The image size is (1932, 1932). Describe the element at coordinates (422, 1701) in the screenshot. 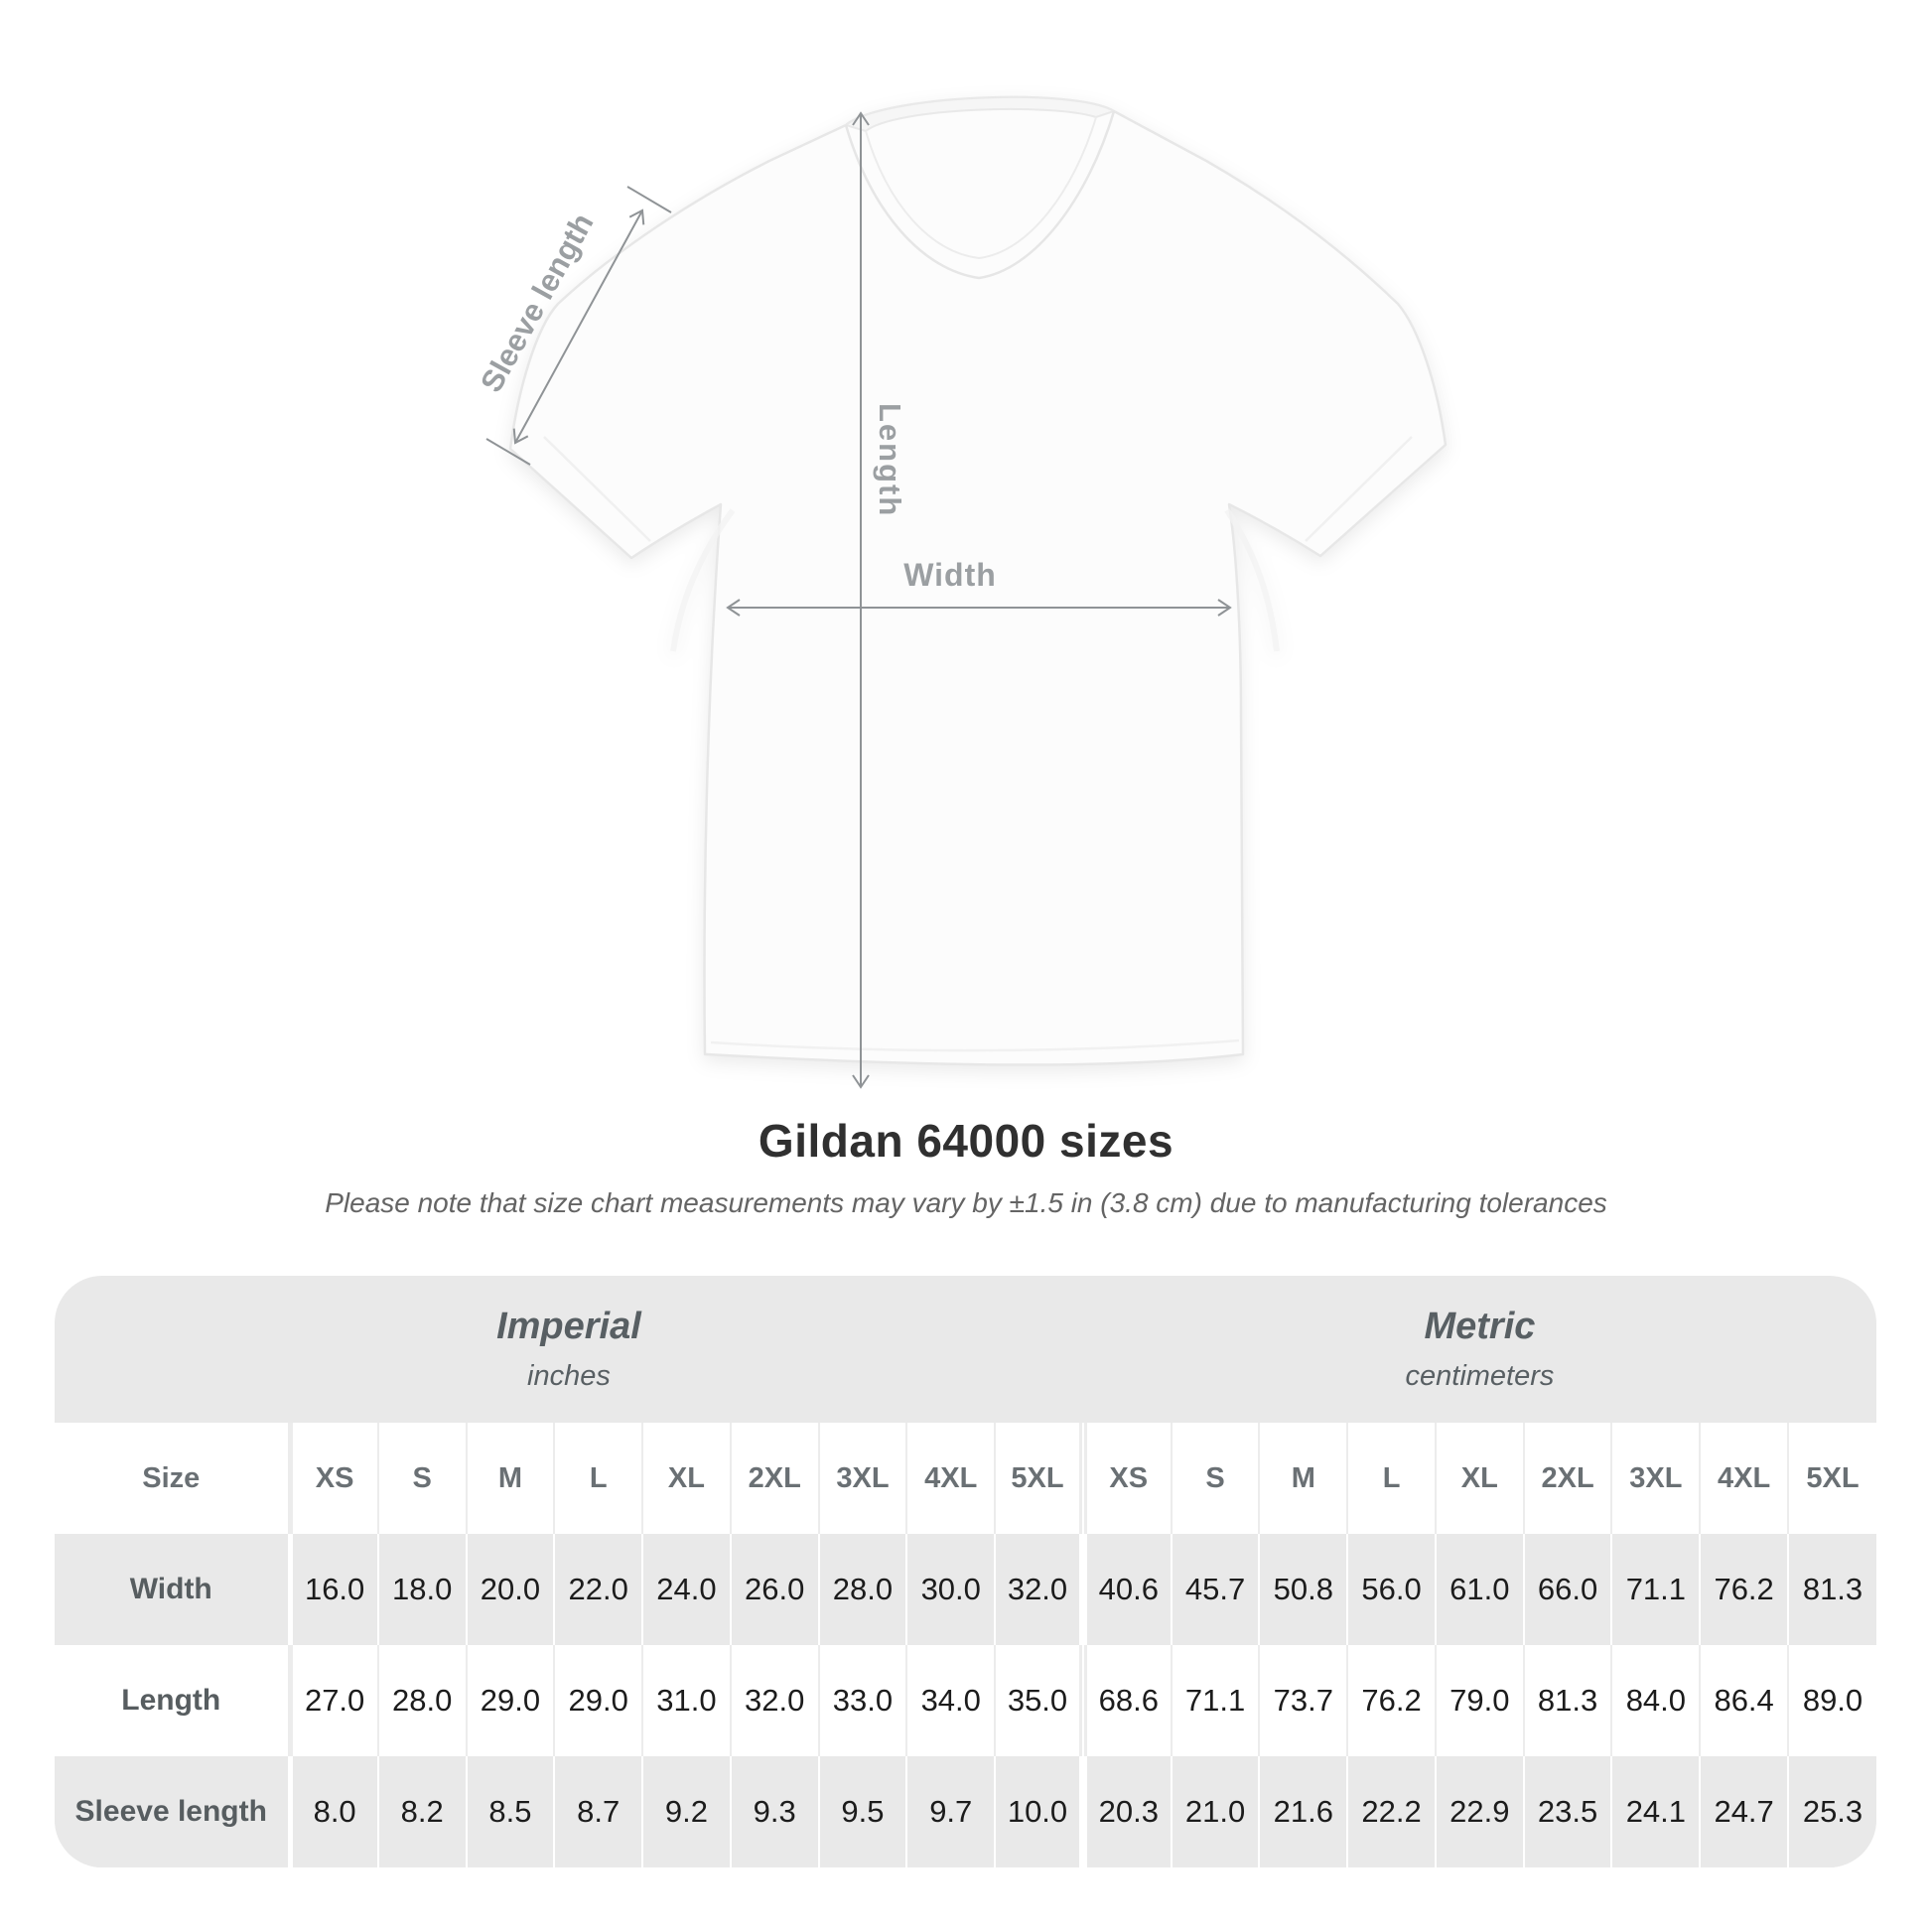

I see `cell-length-imperial-s: 28.0` at that location.